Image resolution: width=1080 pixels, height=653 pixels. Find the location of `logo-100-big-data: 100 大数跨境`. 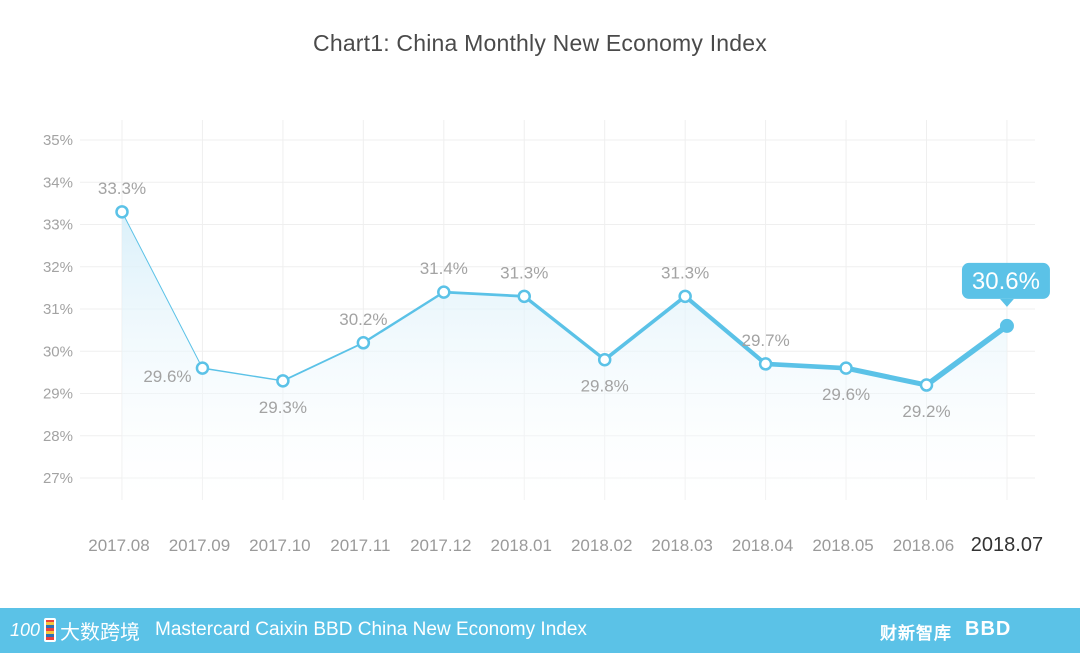

logo-100-big-data: 100 大数跨境 is located at coordinates (75, 630).